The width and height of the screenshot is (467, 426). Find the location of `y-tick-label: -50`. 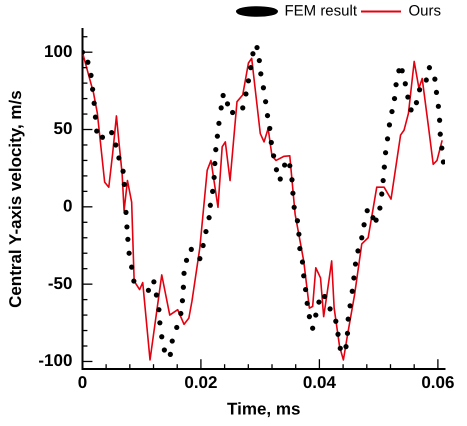

y-tick-label: -50 is located at coordinates (60, 283).